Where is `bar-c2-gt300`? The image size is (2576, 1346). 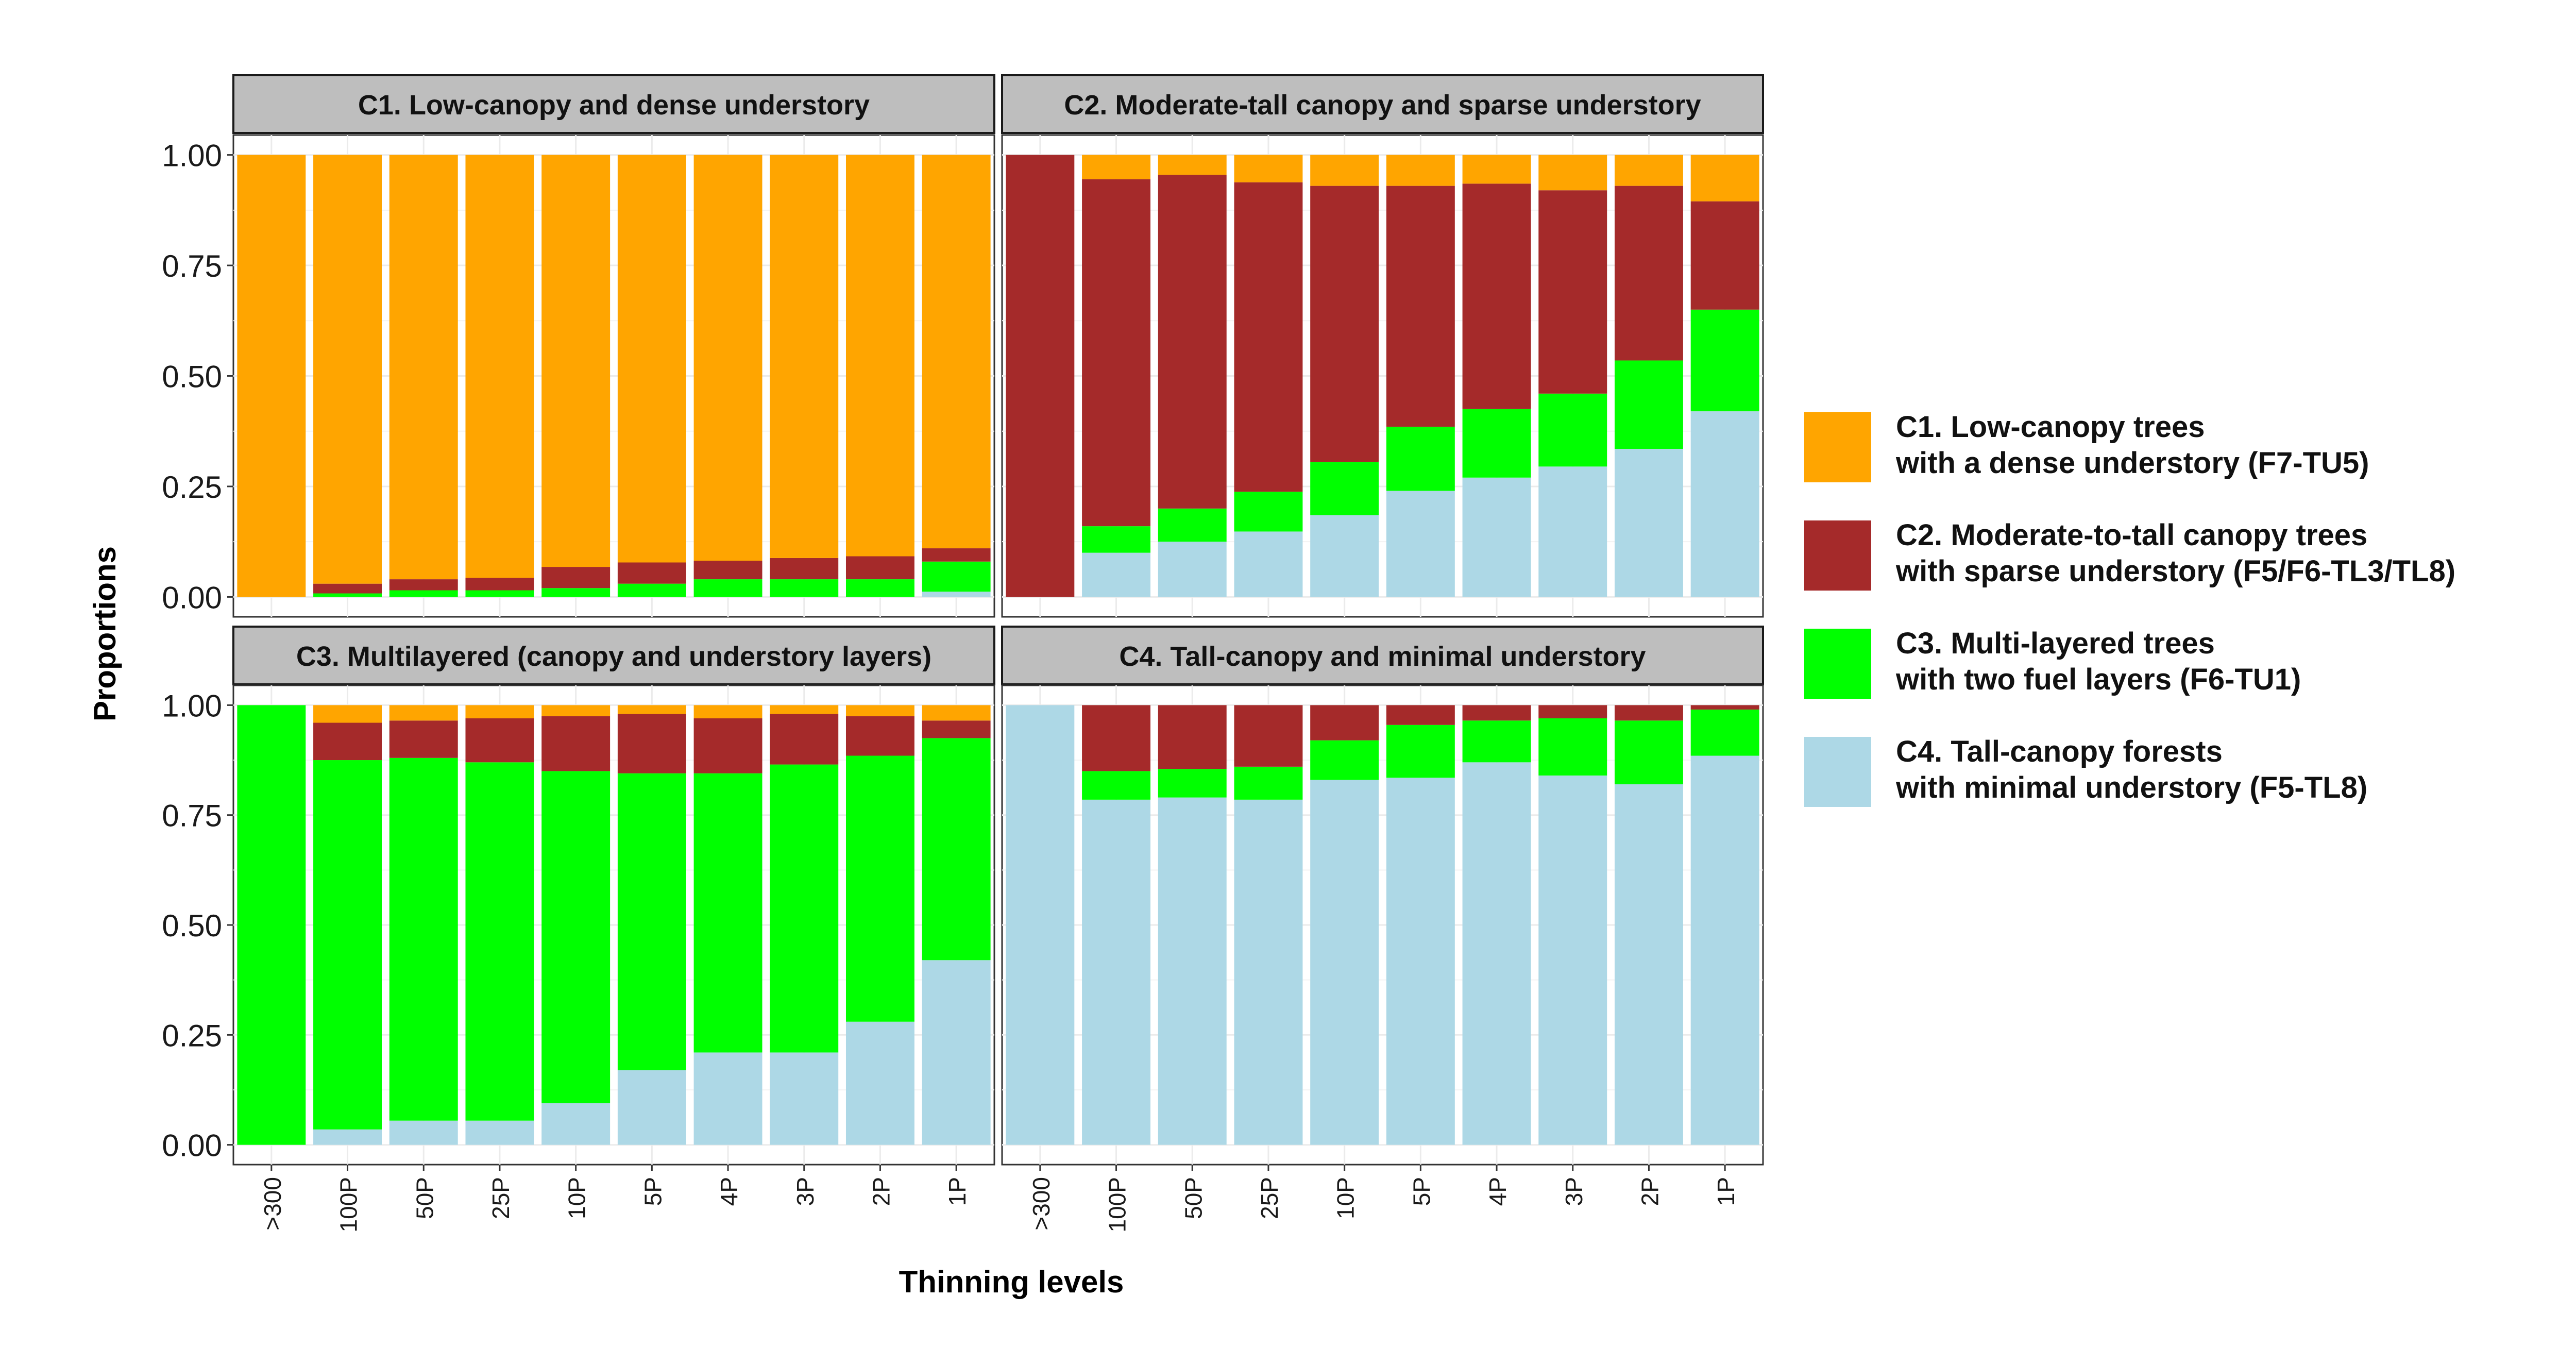 bar-c2-gt300 is located at coordinates (1040, 376).